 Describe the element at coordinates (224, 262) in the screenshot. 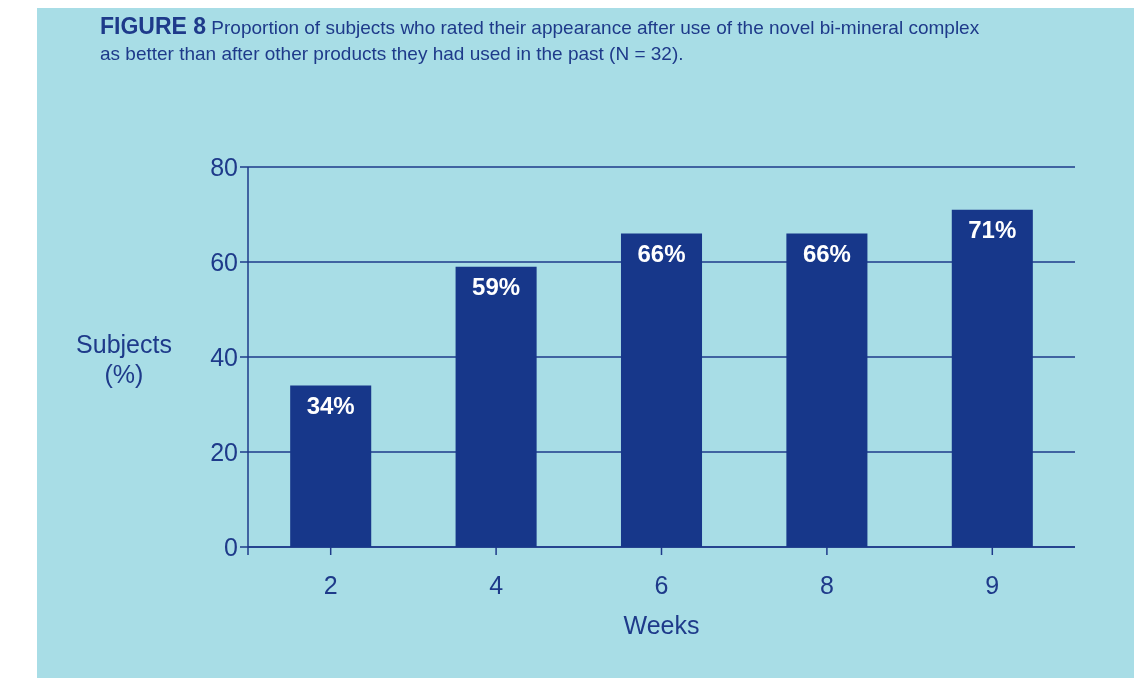

I see `y-tick-label: 60` at that location.